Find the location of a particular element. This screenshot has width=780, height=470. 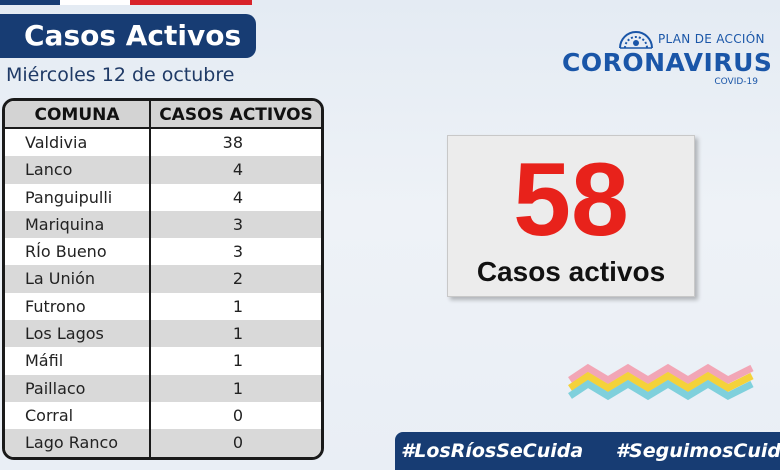

logo-coronavirus-text: CORONAVIRUS is located at coordinates (667, 62).